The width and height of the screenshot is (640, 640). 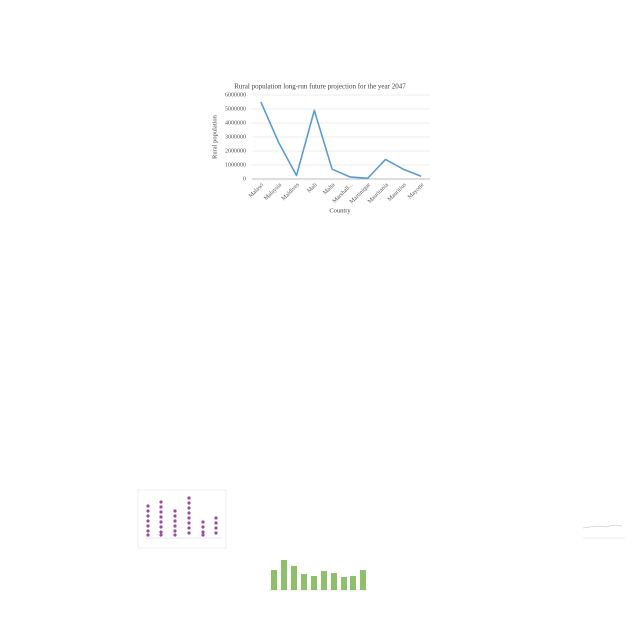 I want to click on thumbnail-bar-chart, so click(x=318, y=575).